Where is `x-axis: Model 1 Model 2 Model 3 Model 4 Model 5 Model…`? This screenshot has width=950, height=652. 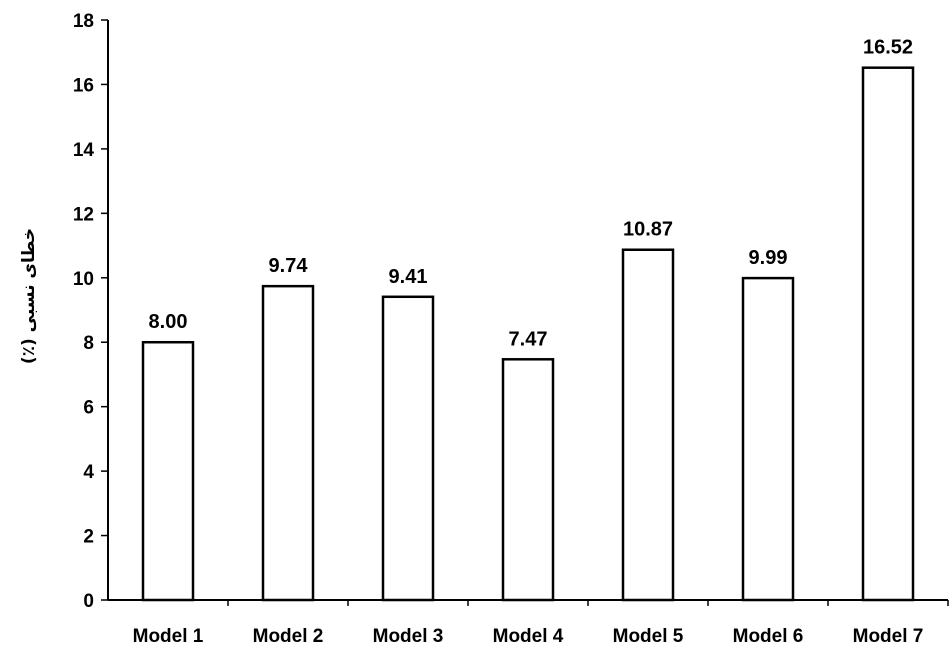
x-axis: Model 1 Model 2 Model 3 Model 4 Model 5 Model… is located at coordinates (528, 623).